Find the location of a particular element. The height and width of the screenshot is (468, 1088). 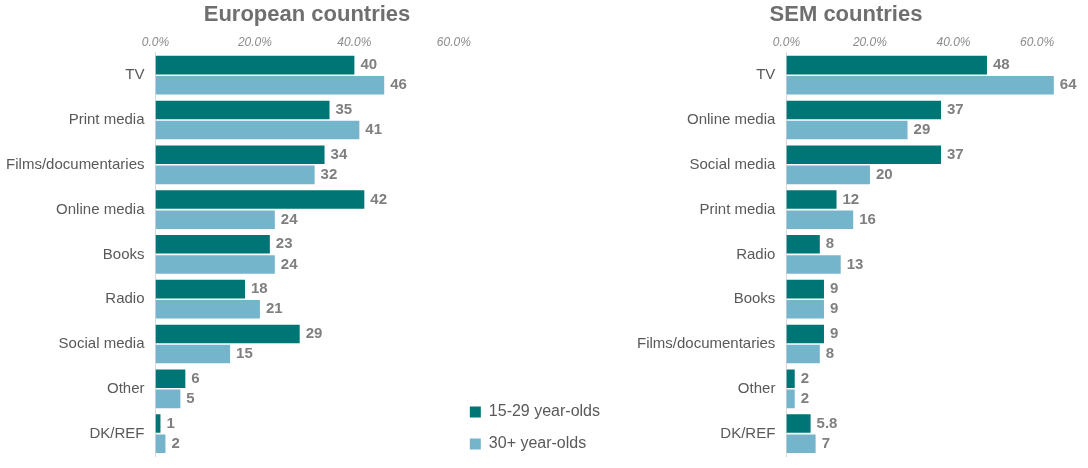

data-label: 16 is located at coordinates (867, 218).